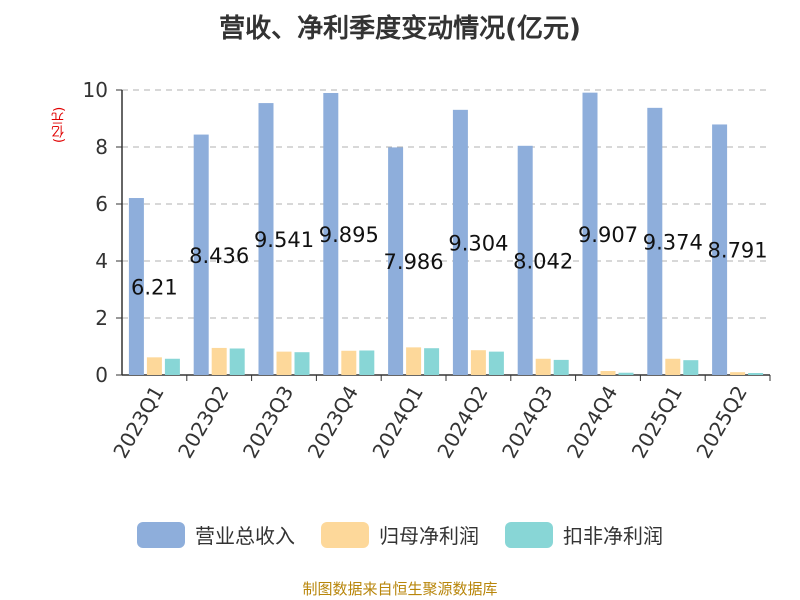  What do you see at coordinates (101, 375) in the screenshot?
I see `y-tick-label: 0` at bounding box center [101, 375].